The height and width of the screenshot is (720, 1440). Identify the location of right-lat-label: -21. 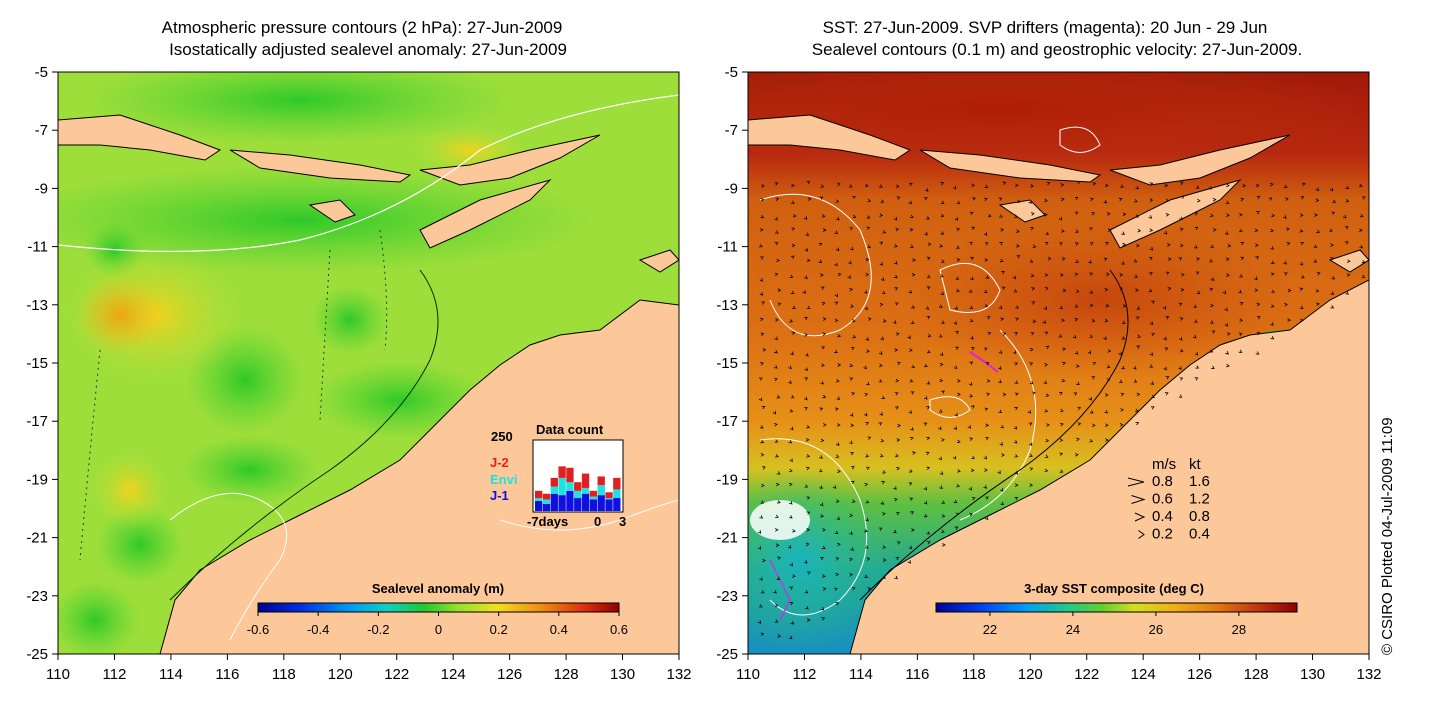
(727, 538).